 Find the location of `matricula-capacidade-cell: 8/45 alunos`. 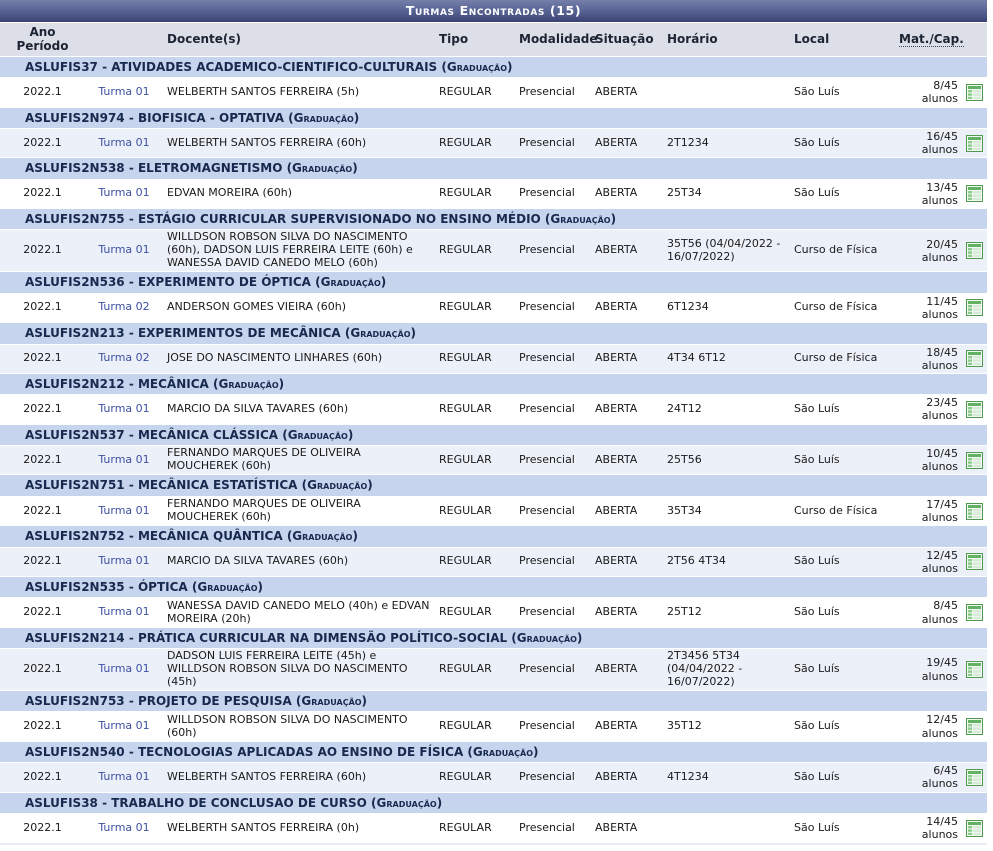

matricula-capacidade-cell: 8/45 alunos is located at coordinates (928, 612).